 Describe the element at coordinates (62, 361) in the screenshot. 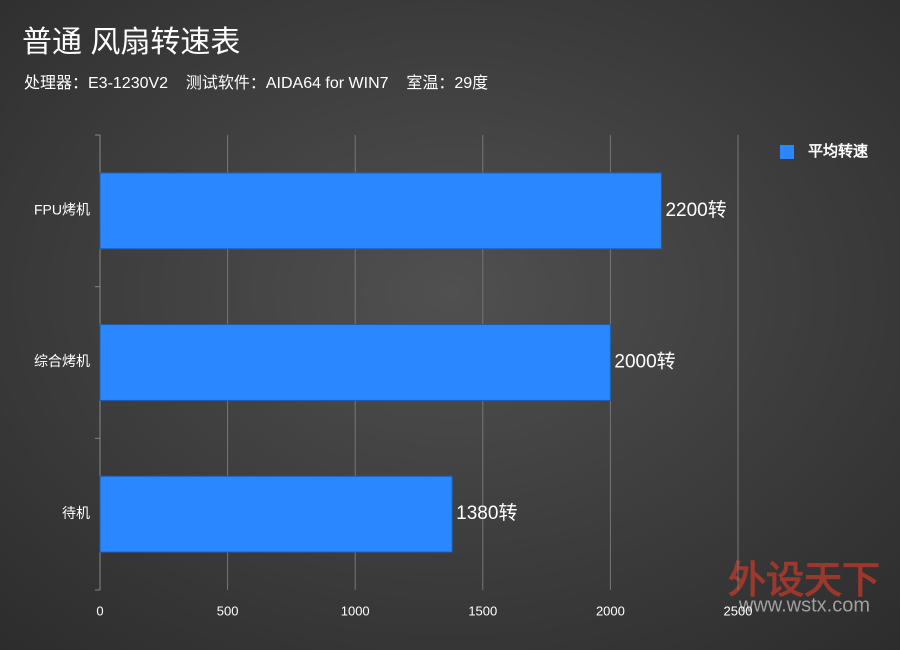

I see `y-tick-label: 综合烤机` at that location.